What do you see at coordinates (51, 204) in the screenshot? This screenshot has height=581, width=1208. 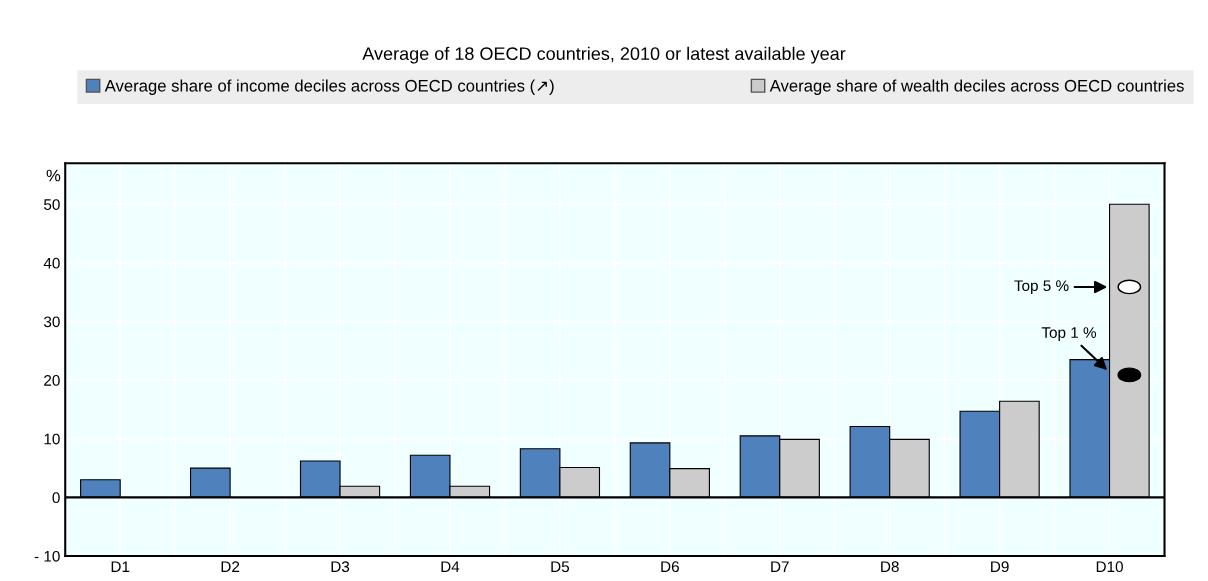 I see `y-tick-label: 50` at bounding box center [51, 204].